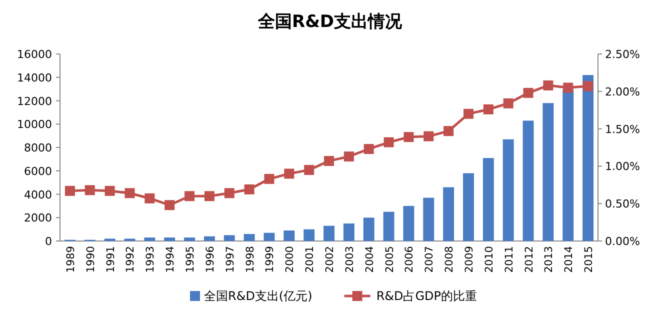  I want to click on x-tick-label: 1994, so click(170, 259).